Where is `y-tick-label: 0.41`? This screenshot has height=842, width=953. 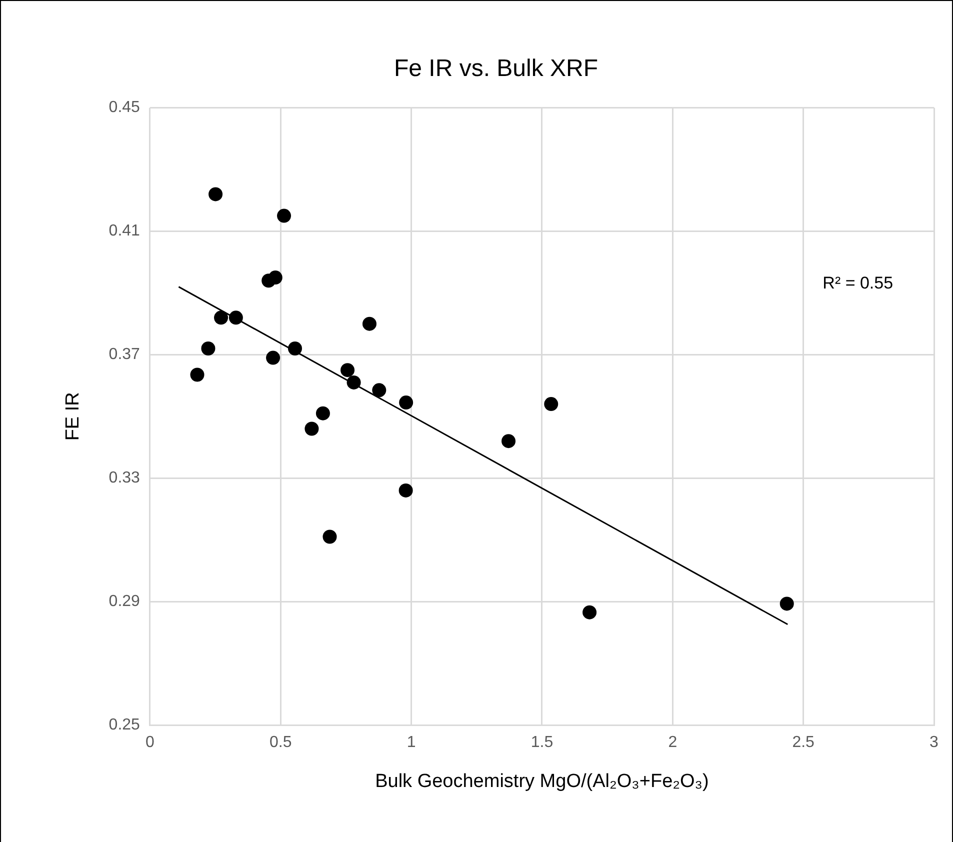 y-tick-label: 0.41 is located at coordinates (124, 231).